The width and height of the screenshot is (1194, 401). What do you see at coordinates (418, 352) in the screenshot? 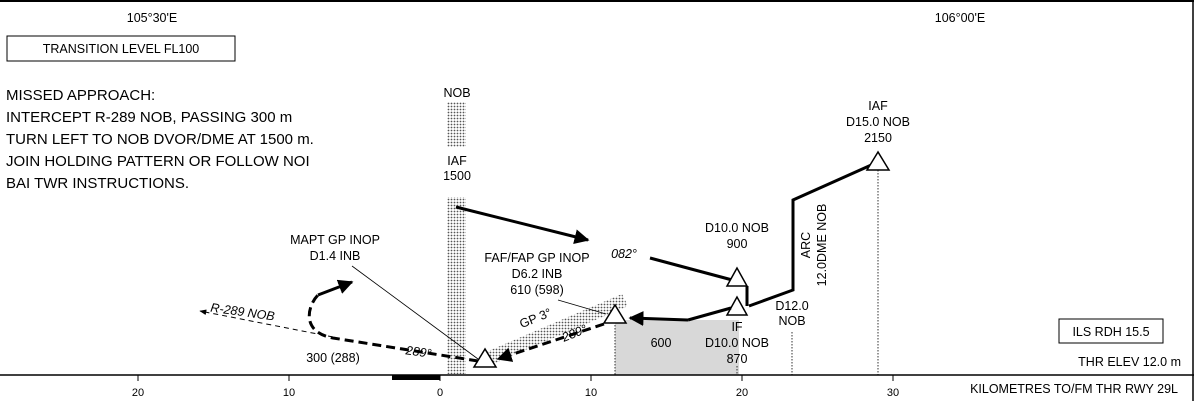
I see `missed-track-label: 289°` at bounding box center [418, 352].